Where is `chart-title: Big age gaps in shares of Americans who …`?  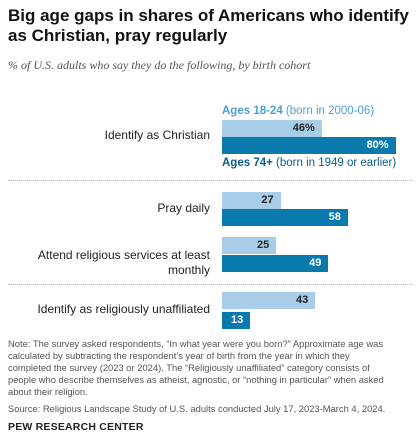
chart-title: Big age gaps in shares of Americans who … is located at coordinates (208, 25).